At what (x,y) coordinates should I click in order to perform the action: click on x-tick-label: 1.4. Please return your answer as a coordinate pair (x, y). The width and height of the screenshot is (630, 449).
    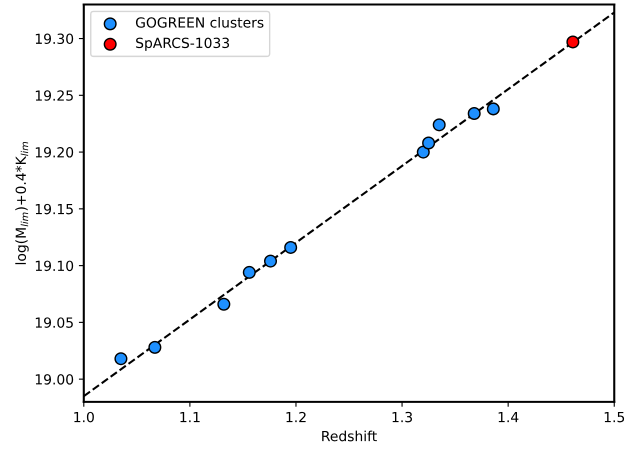
    Looking at the image, I should click on (508, 417).